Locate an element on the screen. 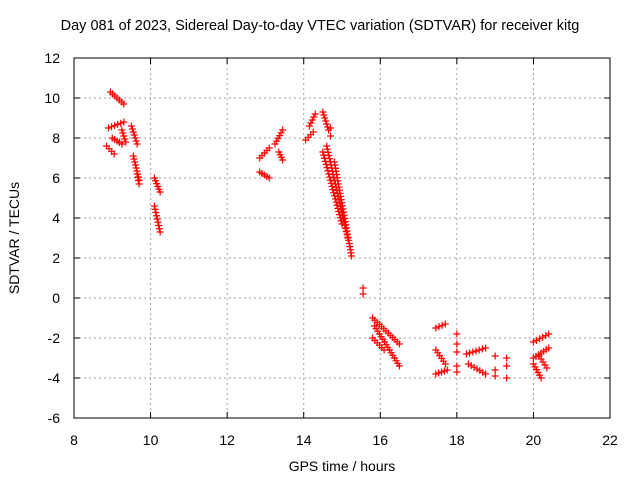 The image size is (640, 480). y-tick-label: -2 is located at coordinates (54, 338).